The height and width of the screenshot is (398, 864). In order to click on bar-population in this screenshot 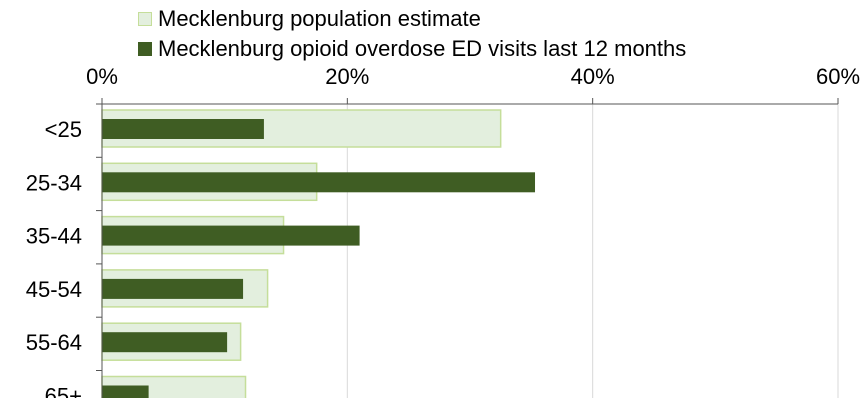, I will do `click(301, 128)`.